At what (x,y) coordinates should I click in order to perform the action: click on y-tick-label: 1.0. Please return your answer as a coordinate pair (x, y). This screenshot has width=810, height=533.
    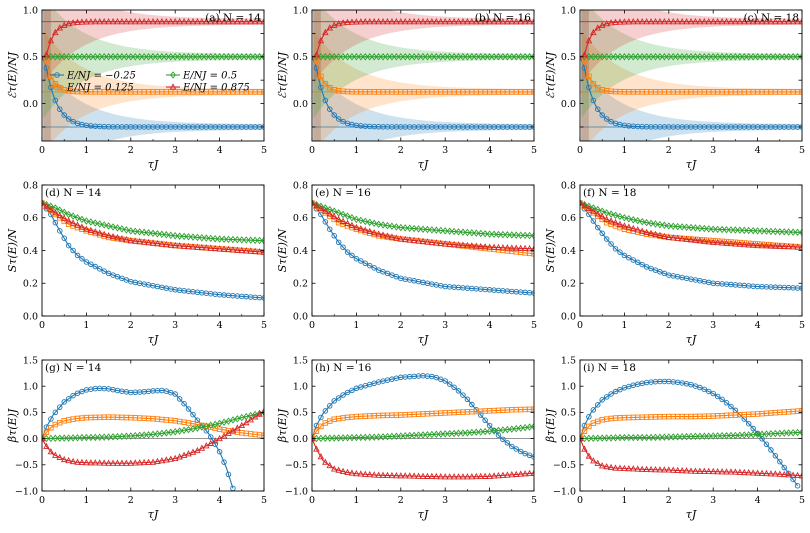
    Looking at the image, I should click on (568, 387).